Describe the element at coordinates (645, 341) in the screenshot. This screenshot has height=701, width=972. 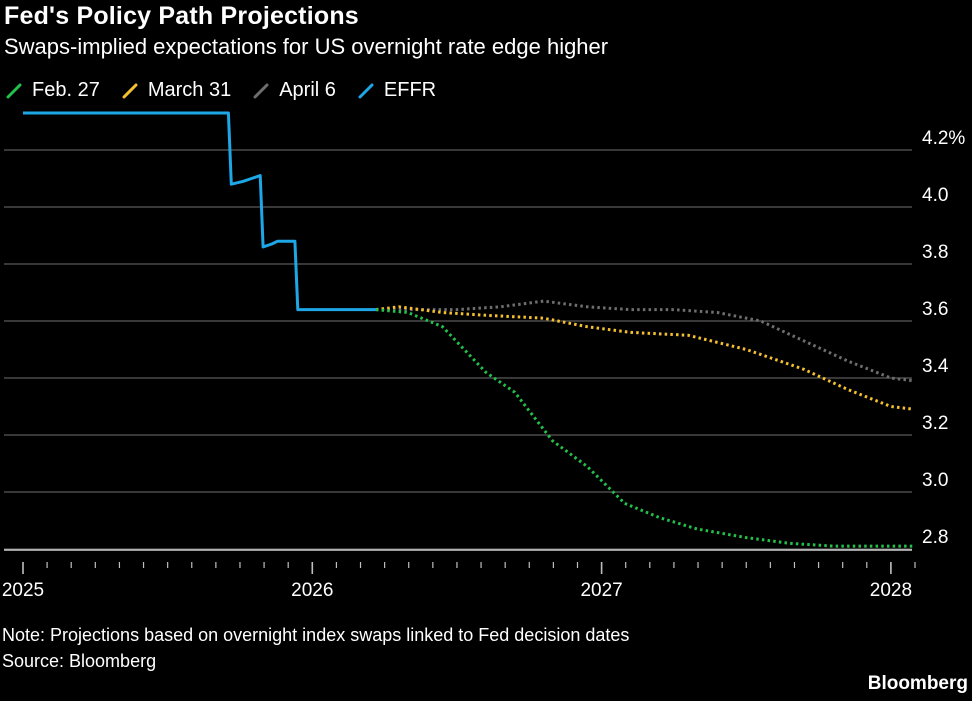
I see `series-line-april6` at that location.